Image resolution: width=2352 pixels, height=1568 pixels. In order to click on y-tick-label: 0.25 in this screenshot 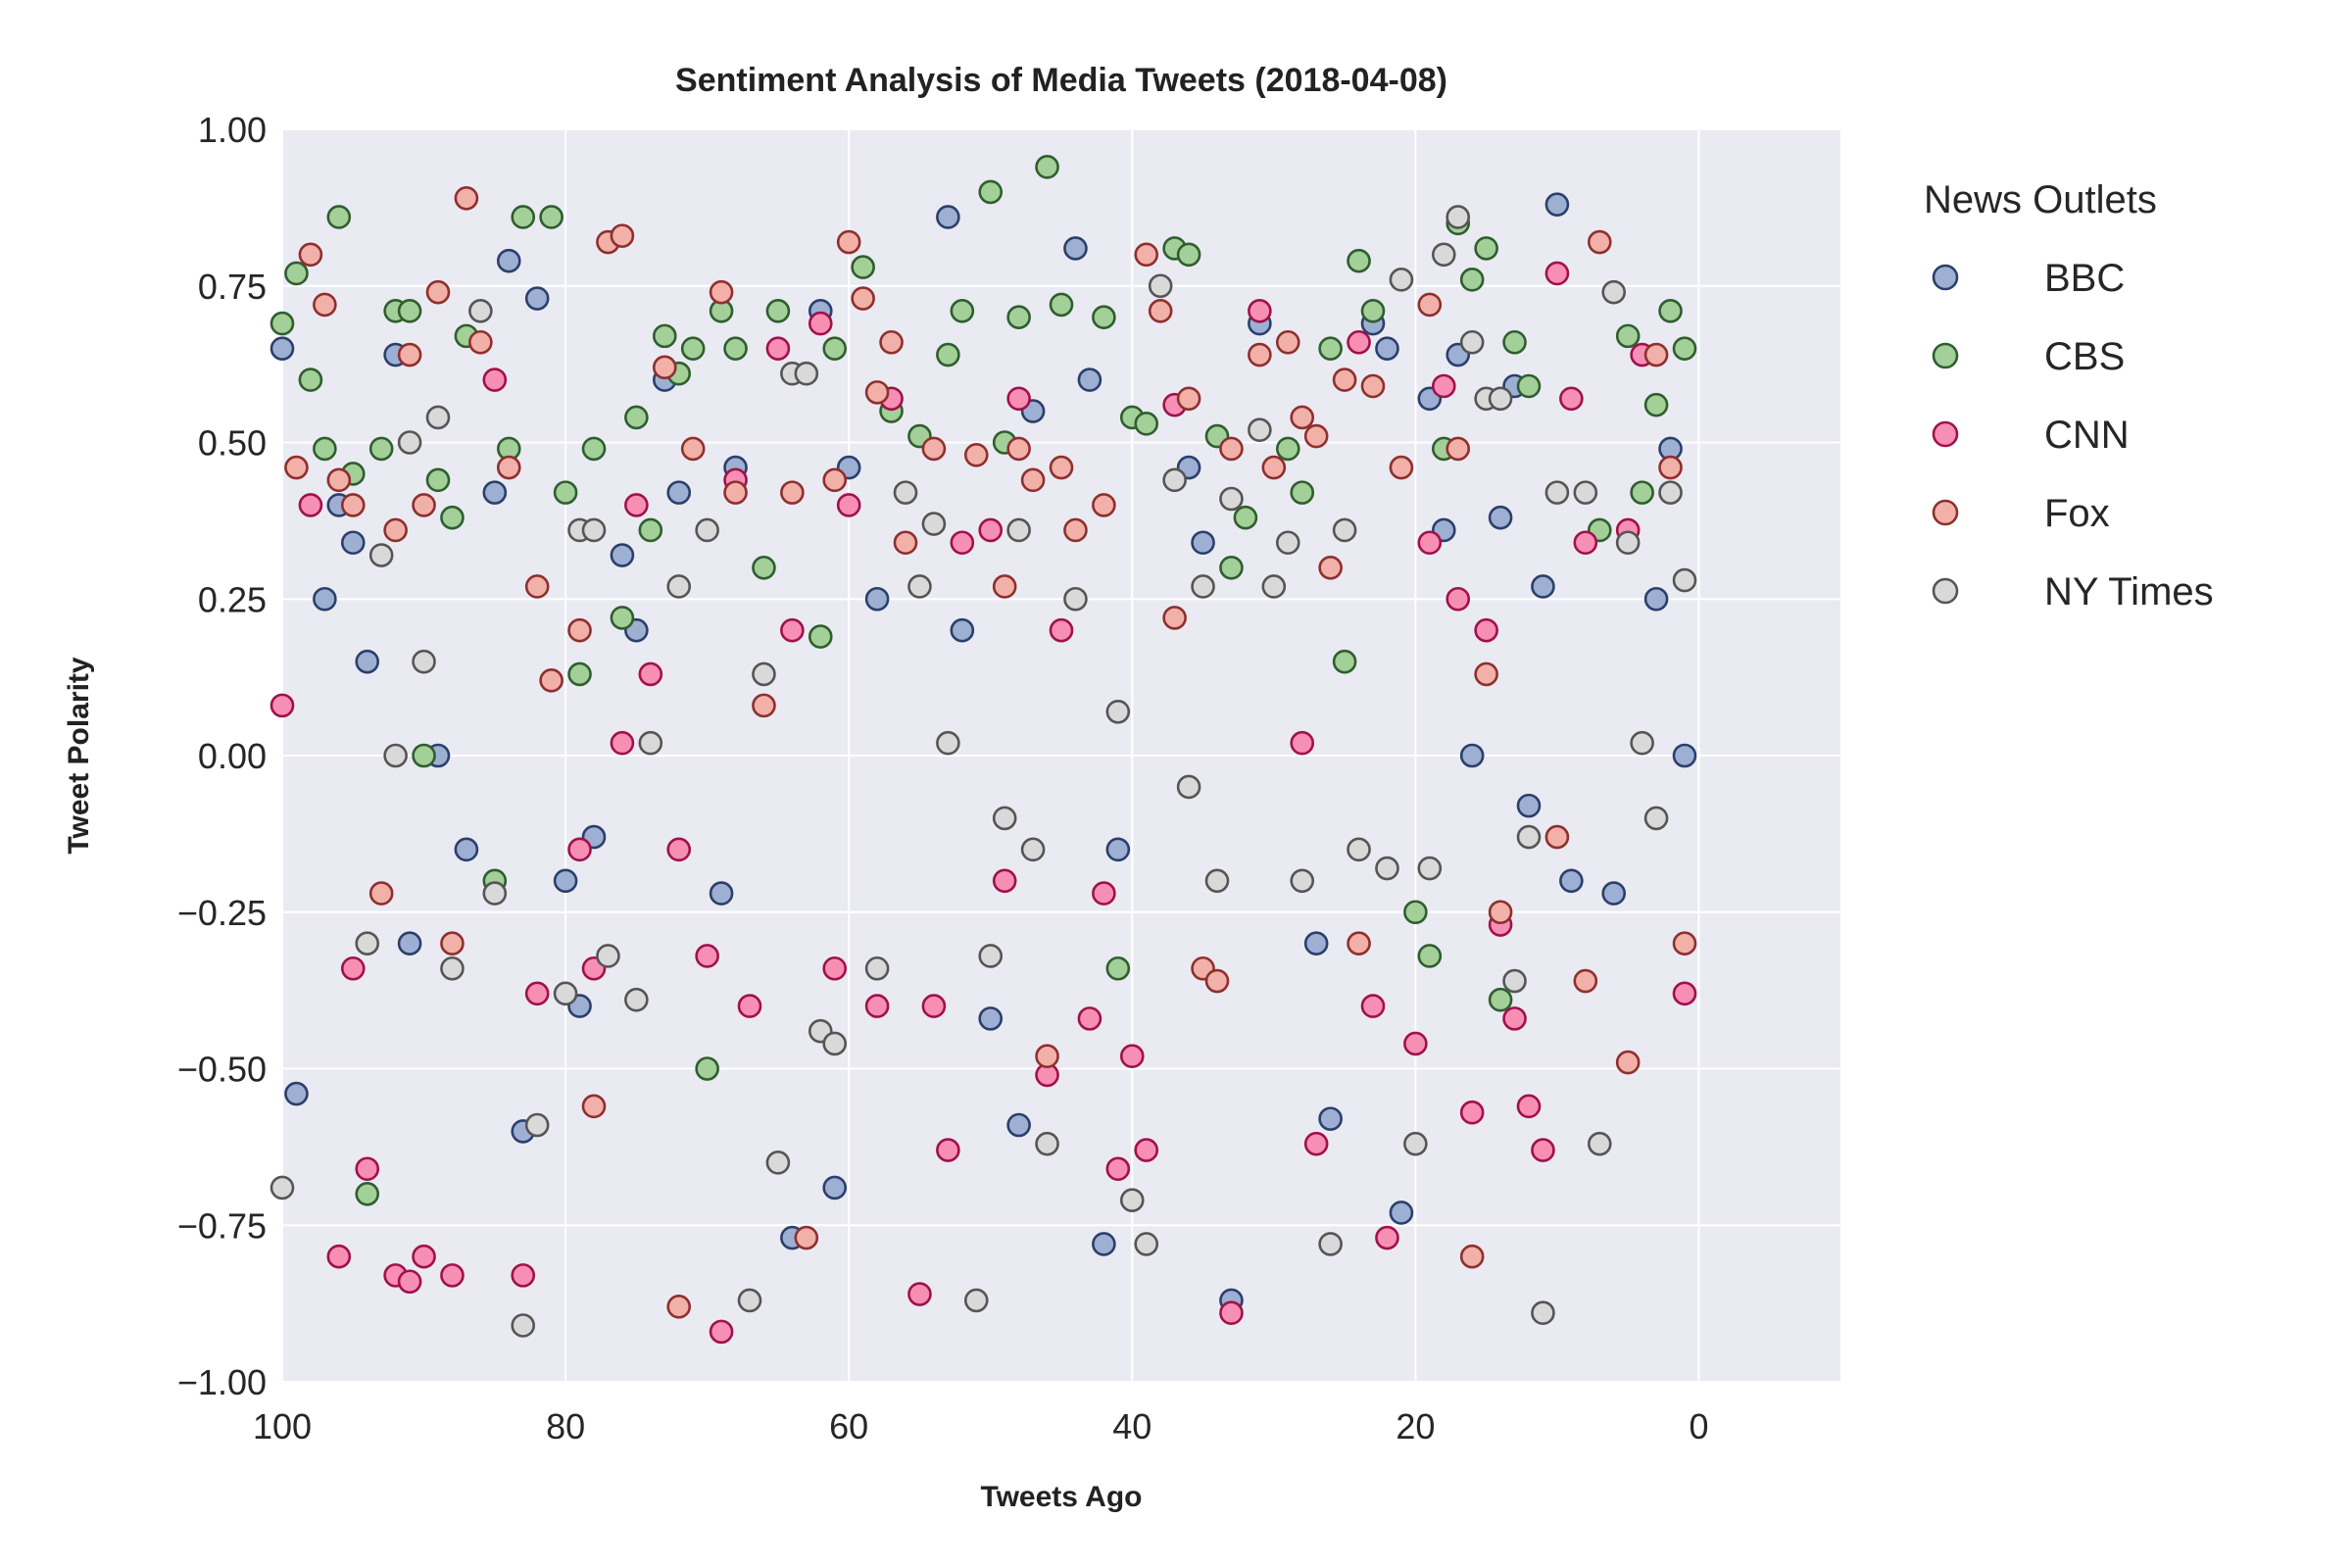, I will do `click(232, 599)`.